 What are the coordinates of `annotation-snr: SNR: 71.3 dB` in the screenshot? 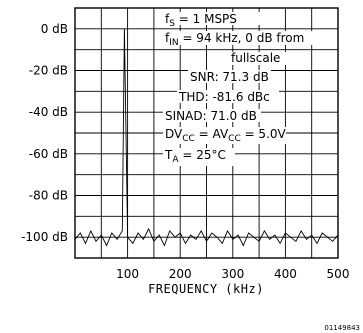 It's located at (229, 77).